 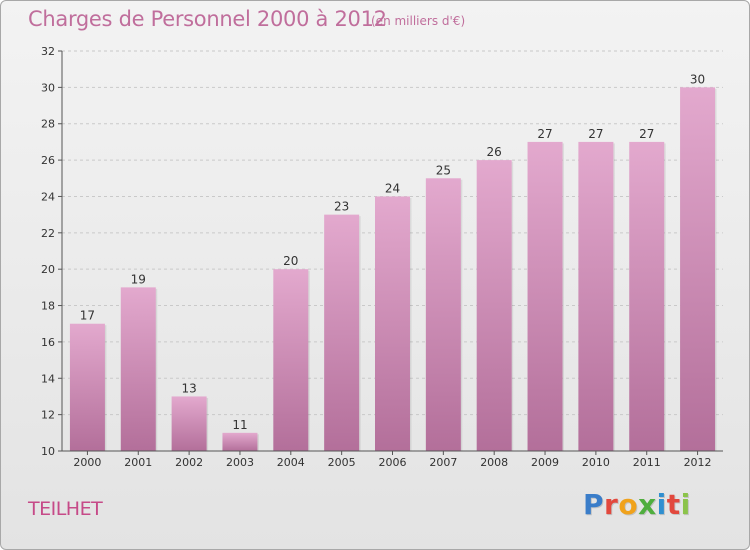 I want to click on x-tick-label: 2001, so click(x=138, y=462).